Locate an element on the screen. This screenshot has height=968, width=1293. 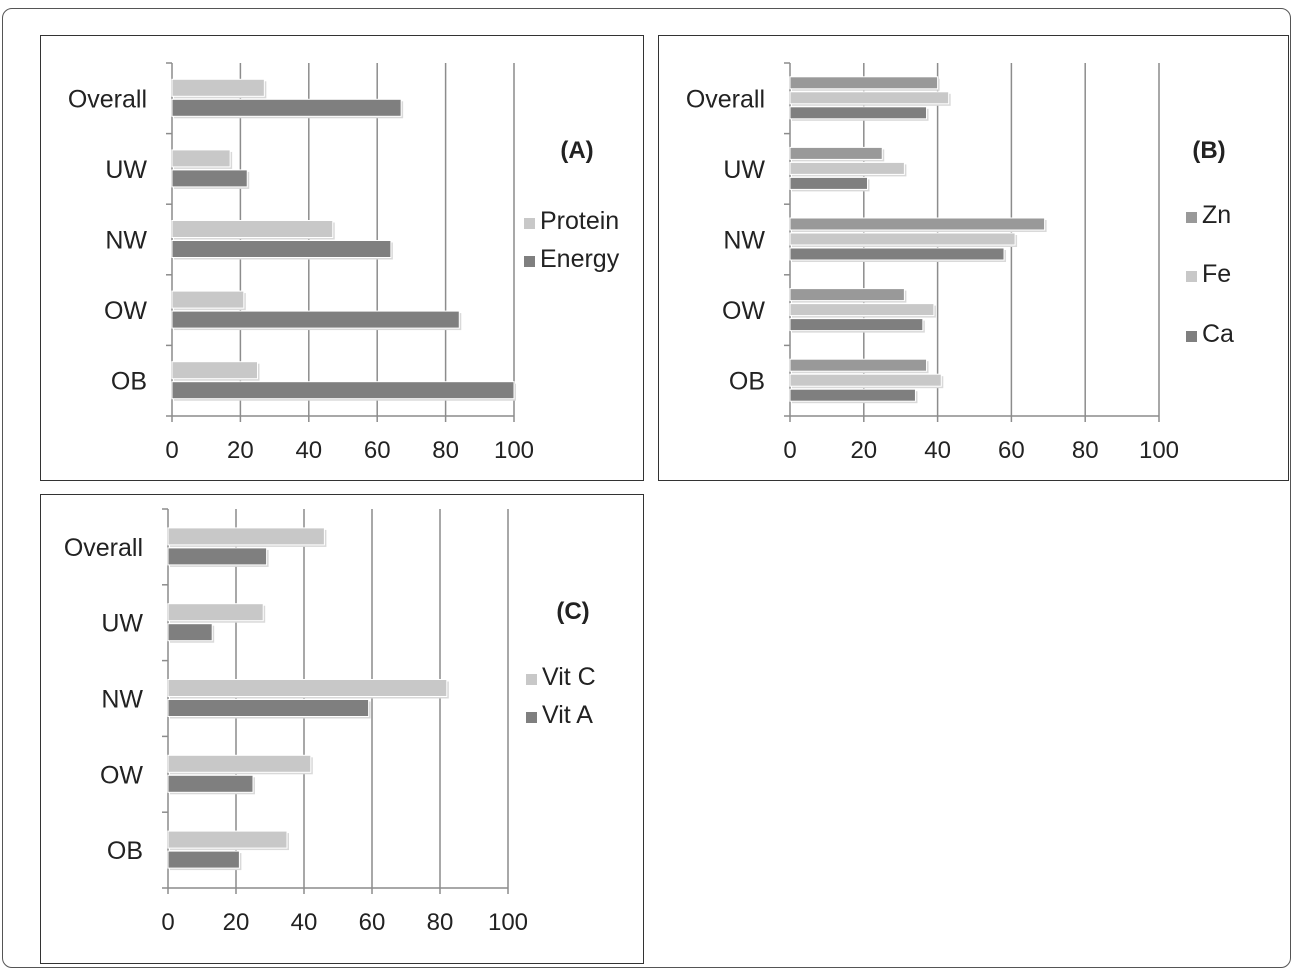
legend-label: Energy is located at coordinates (580, 259).